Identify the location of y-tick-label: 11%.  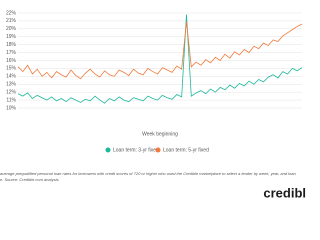
(11, 100).